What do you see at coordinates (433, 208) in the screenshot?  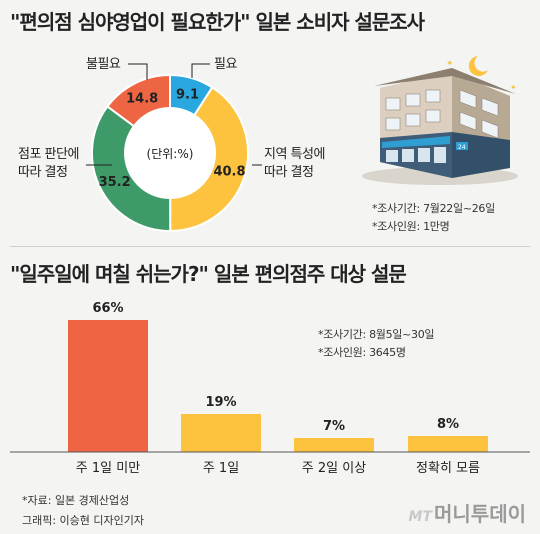 I see `survey1-period: *조사기간: 7월22일~26일` at bounding box center [433, 208].